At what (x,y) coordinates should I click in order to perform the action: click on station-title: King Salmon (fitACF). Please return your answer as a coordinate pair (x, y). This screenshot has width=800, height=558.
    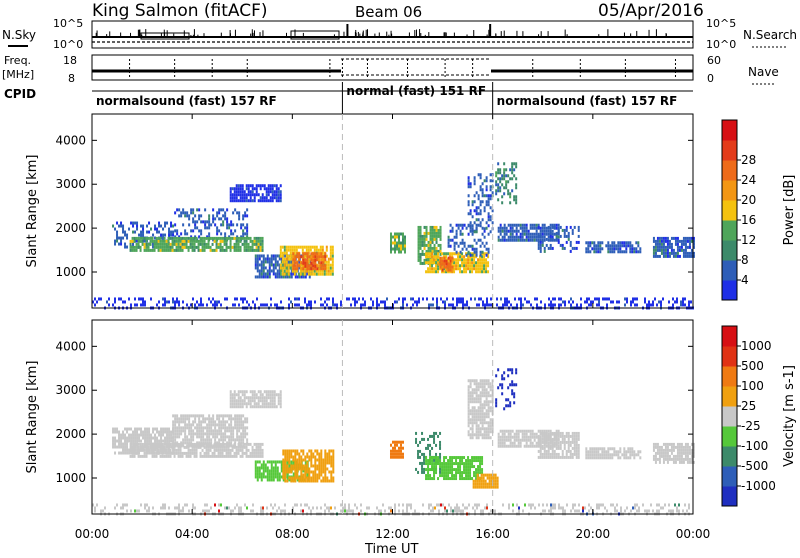
    Looking at the image, I should click on (180, 11).